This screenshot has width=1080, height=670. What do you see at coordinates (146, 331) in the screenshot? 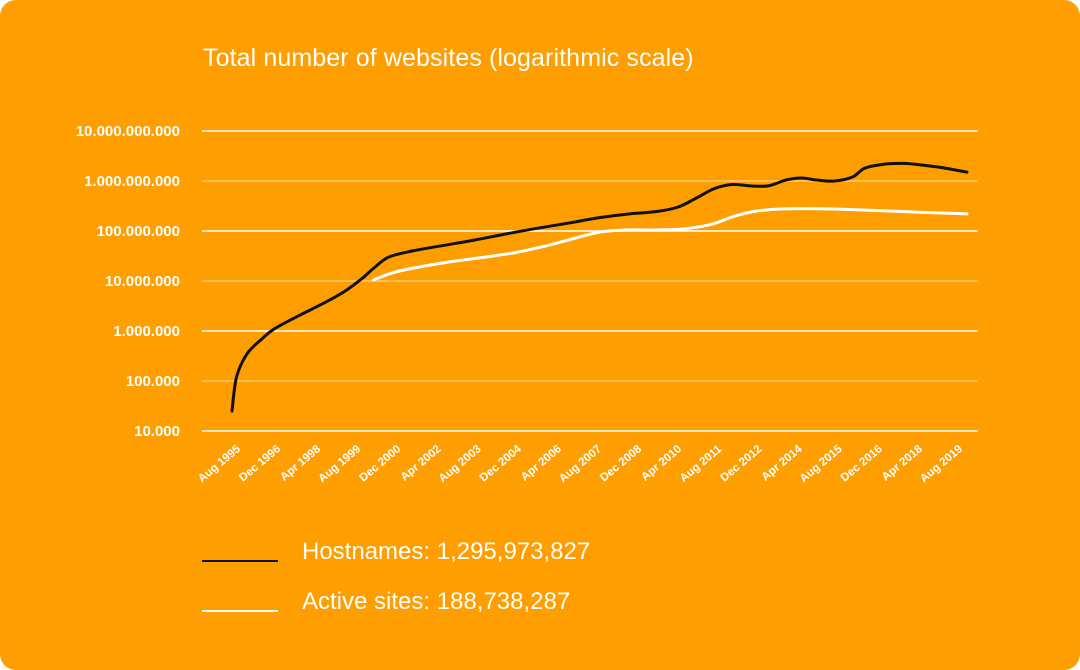
I see `y-tick-label: 1.000.000` at bounding box center [146, 331].